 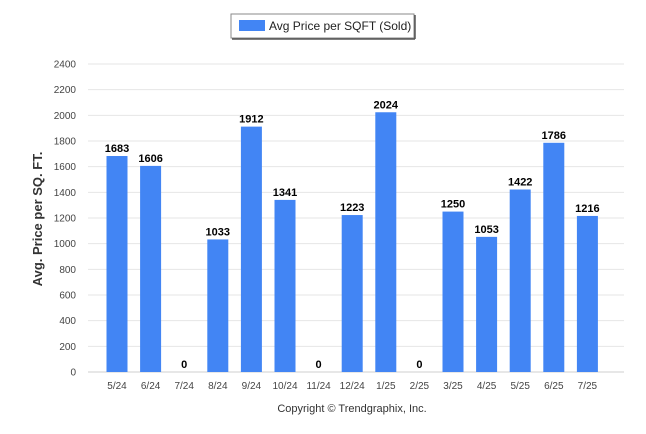 I want to click on x-tick-label: 5/25, so click(x=520, y=386).